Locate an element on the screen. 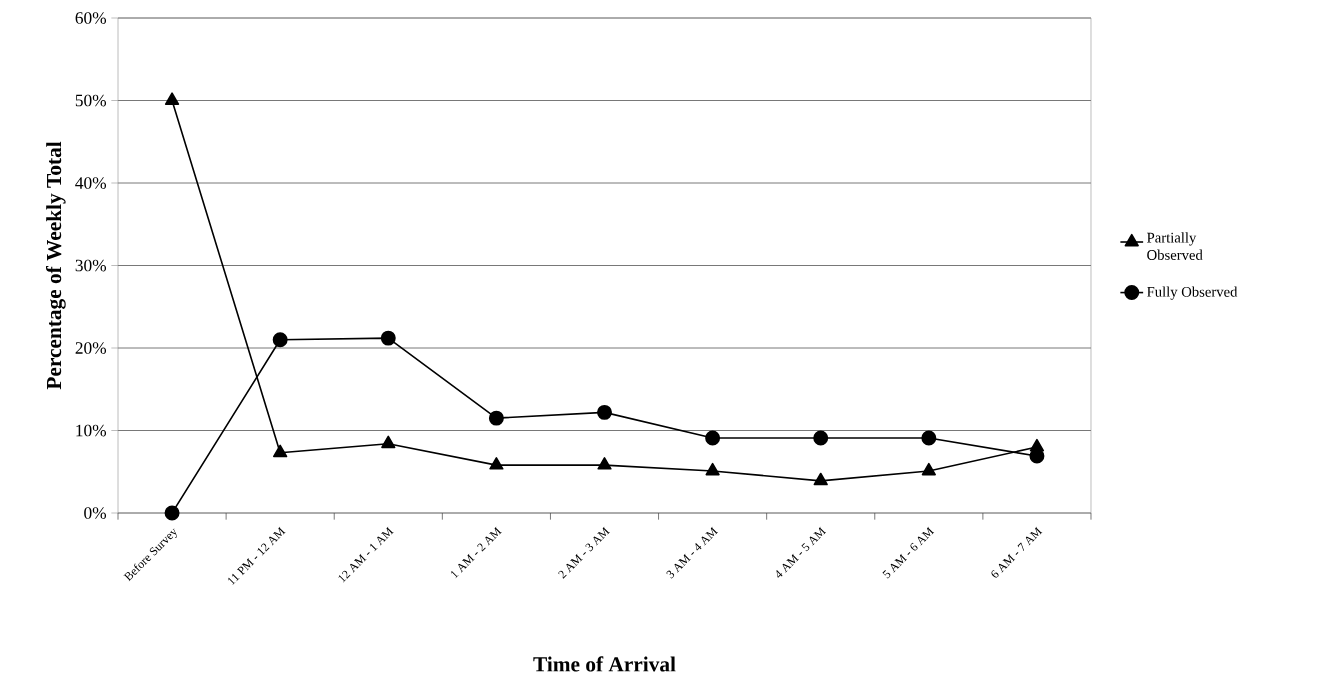 The height and width of the screenshot is (694, 1328). x-axis-title: Time of Arrival is located at coordinates (604, 664).